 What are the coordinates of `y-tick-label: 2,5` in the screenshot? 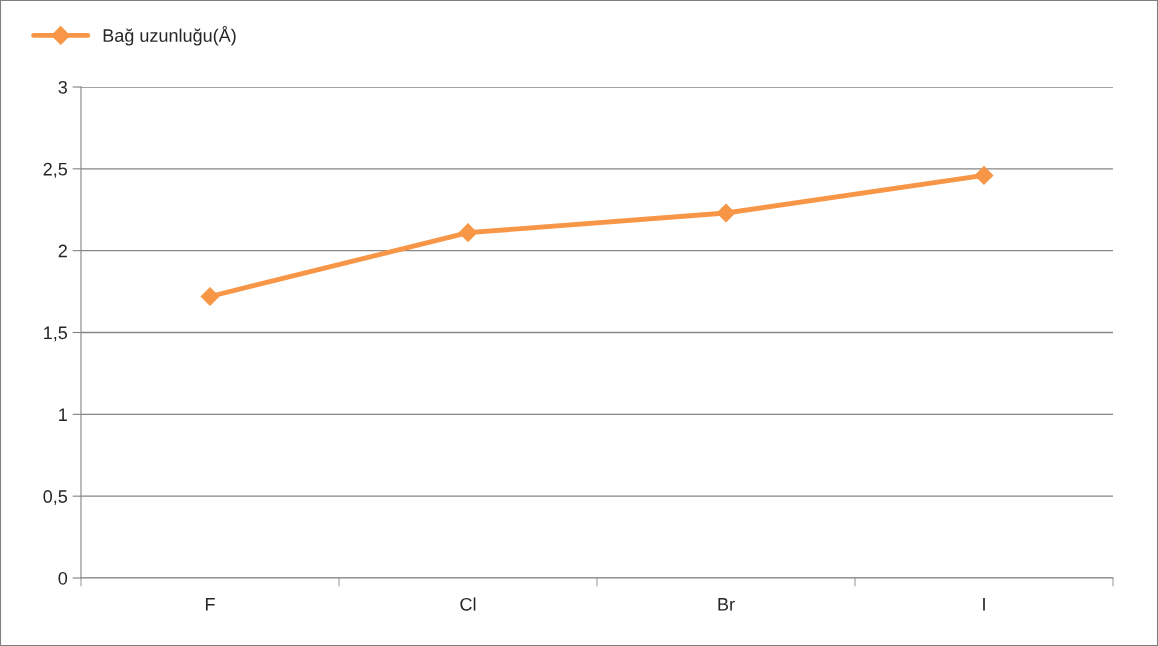 It's located at (55, 170).